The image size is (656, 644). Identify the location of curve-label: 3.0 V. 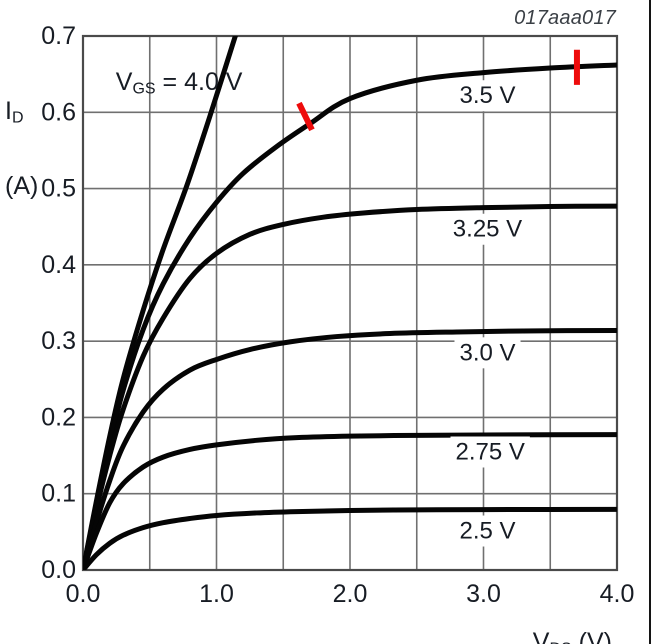
(487, 352).